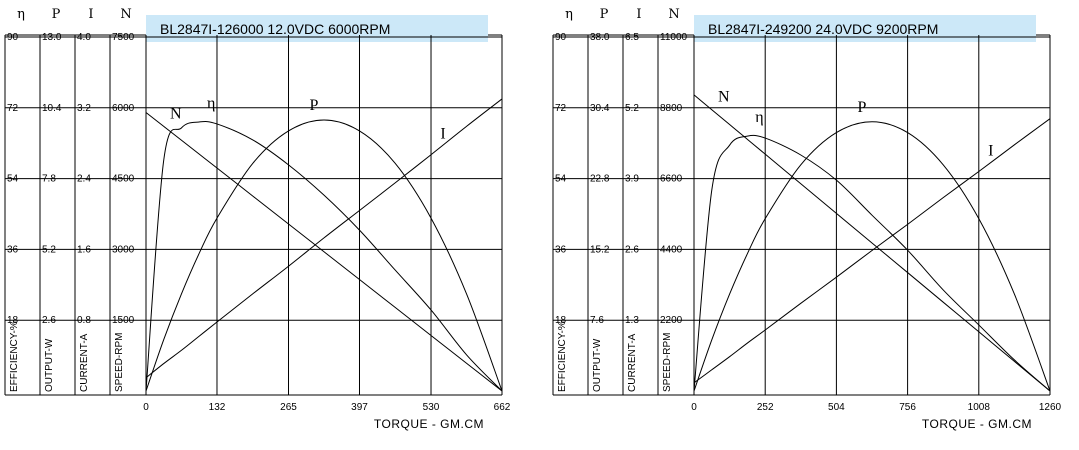 This screenshot has width=1079, height=450. What do you see at coordinates (632, 320) in the screenshot?
I see `y-tick-label: 1.3` at bounding box center [632, 320].